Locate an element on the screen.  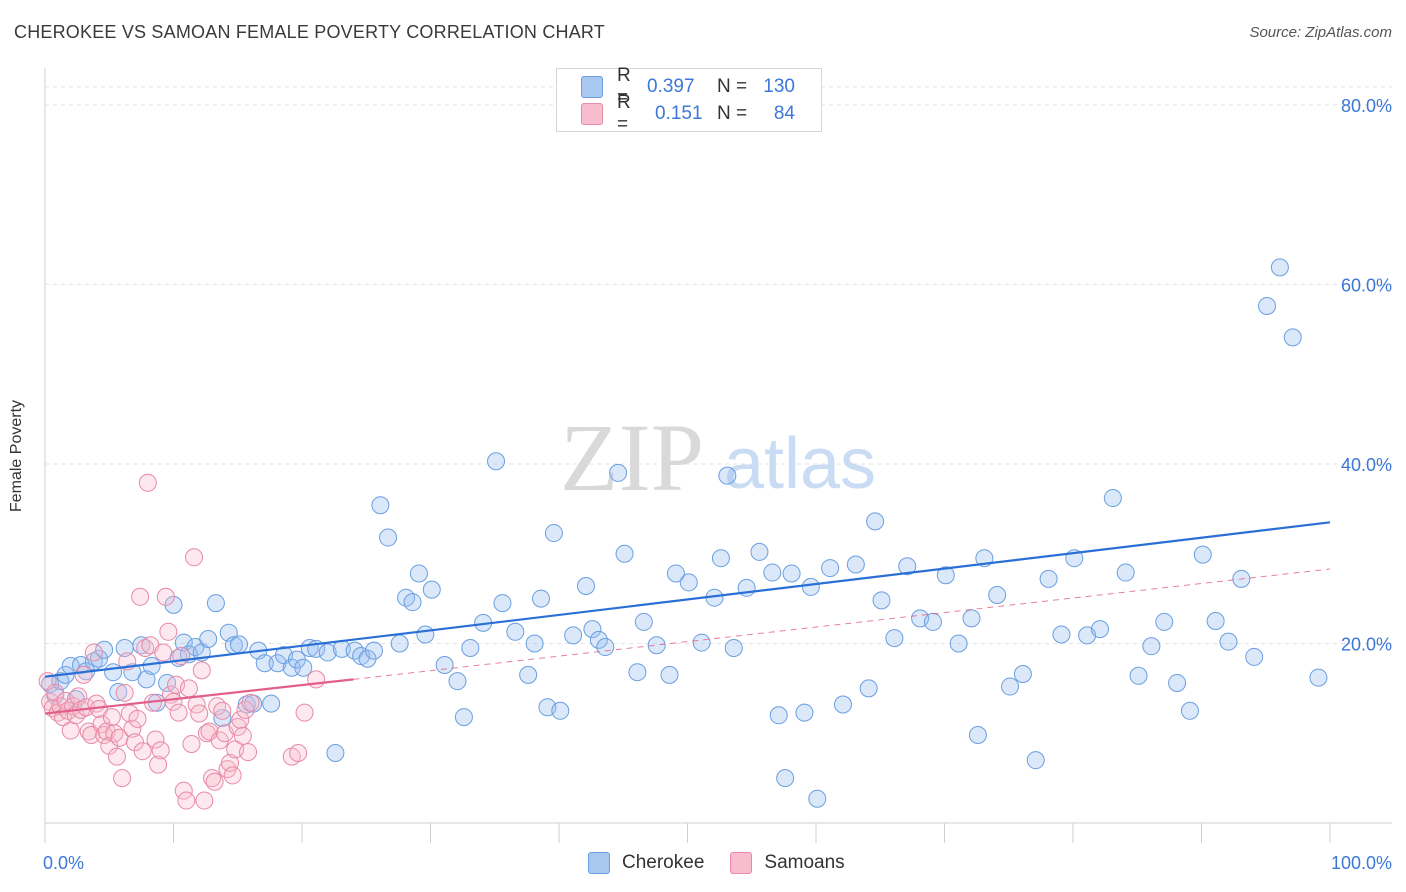
y-tick-label: 20.0% is located at coordinates (1366, 644).